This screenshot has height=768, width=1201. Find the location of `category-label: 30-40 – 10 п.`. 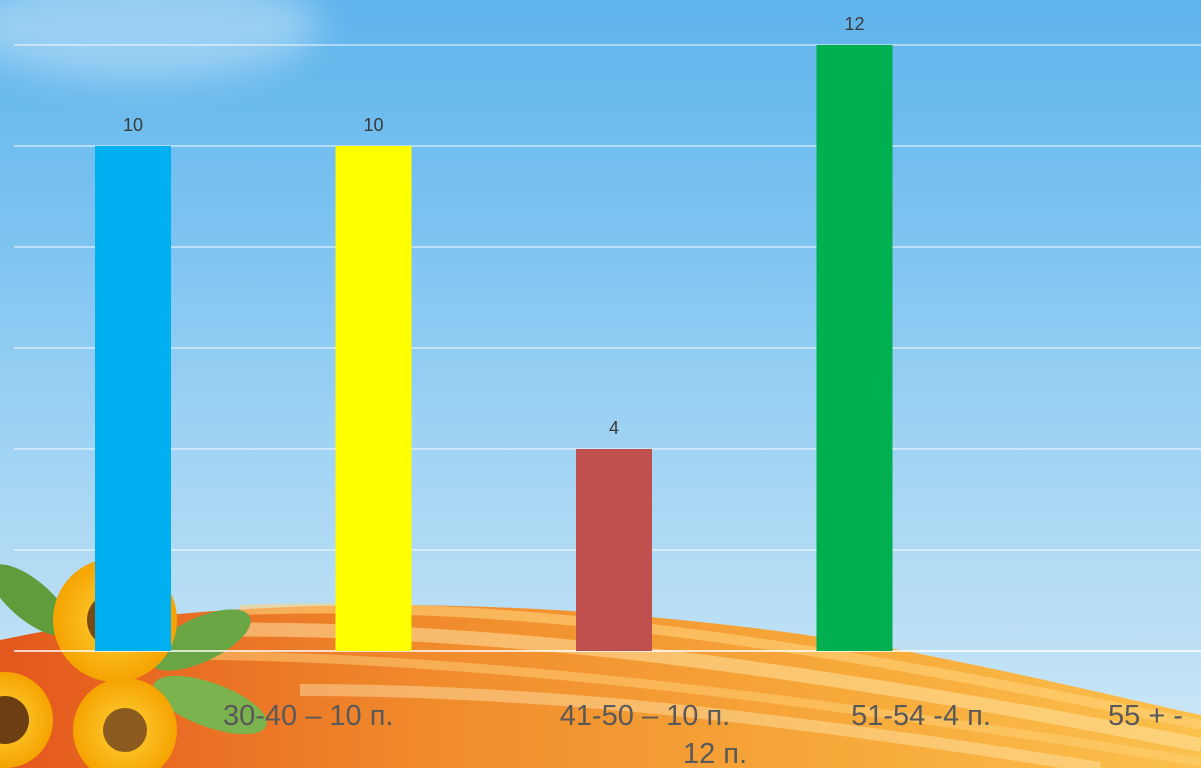

category-label: 30-40 – 10 п. is located at coordinates (308, 716).